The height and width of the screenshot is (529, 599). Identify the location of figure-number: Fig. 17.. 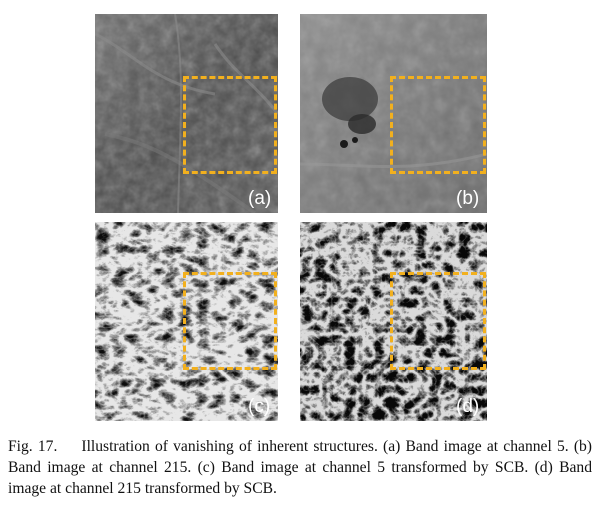
(32, 446).